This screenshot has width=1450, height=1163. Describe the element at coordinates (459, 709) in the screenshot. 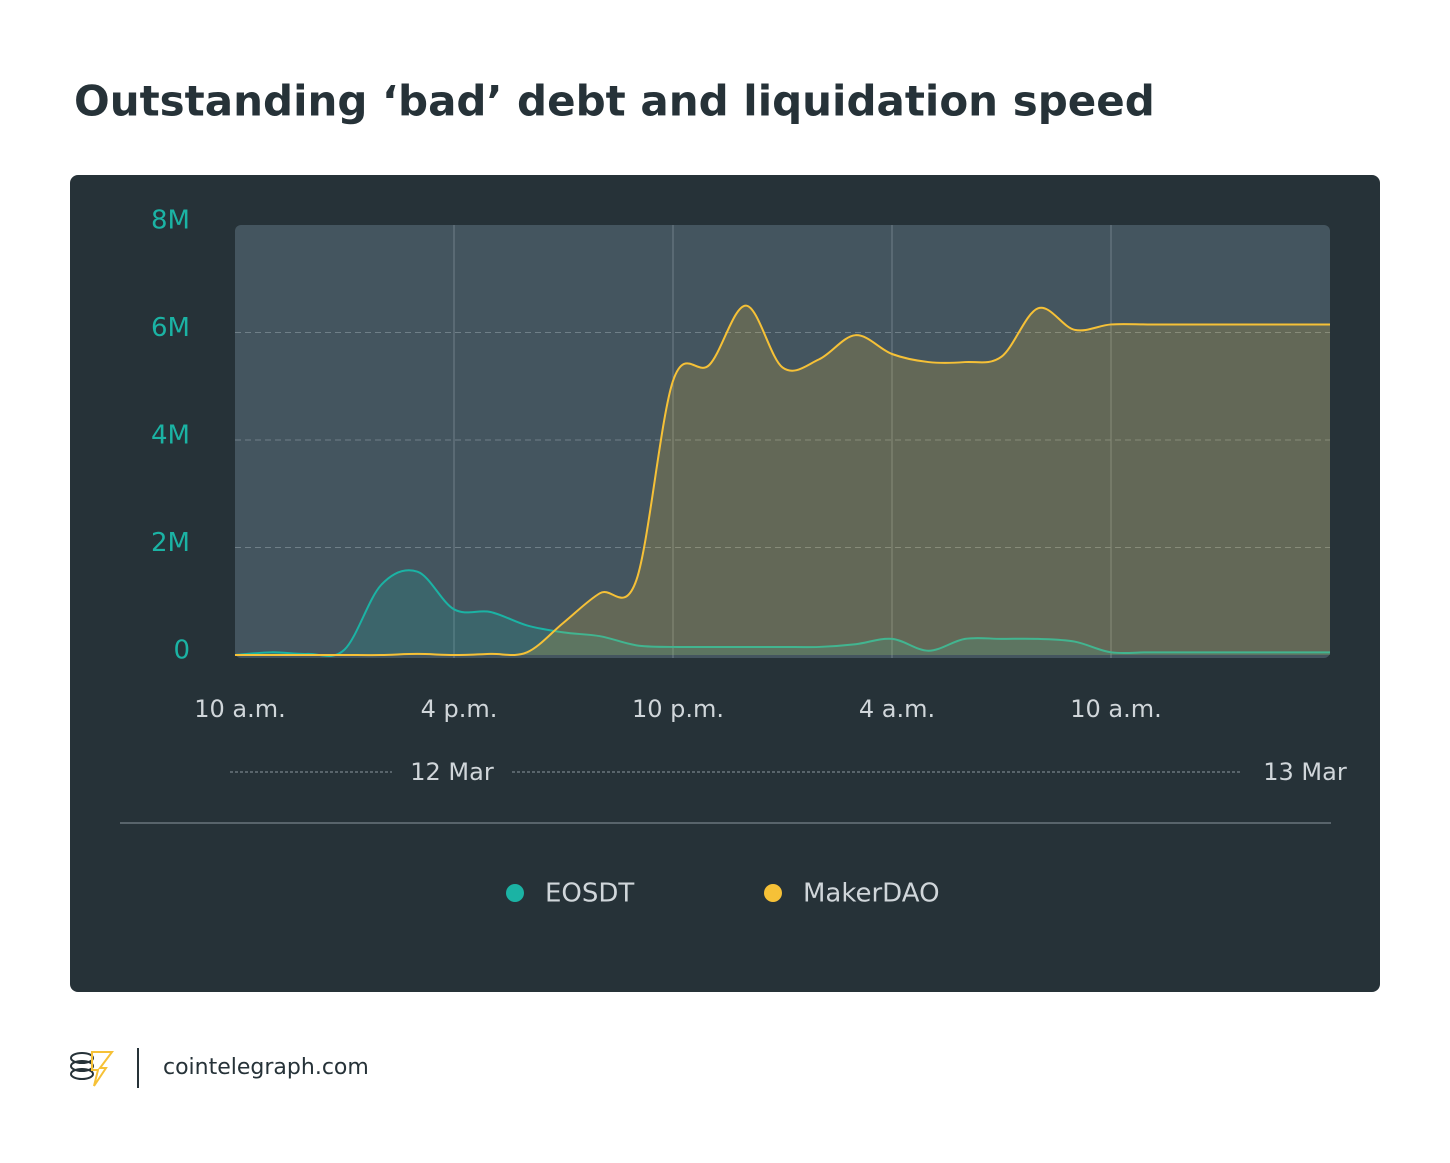

I see `x-tick-label: 4 p.m.` at that location.